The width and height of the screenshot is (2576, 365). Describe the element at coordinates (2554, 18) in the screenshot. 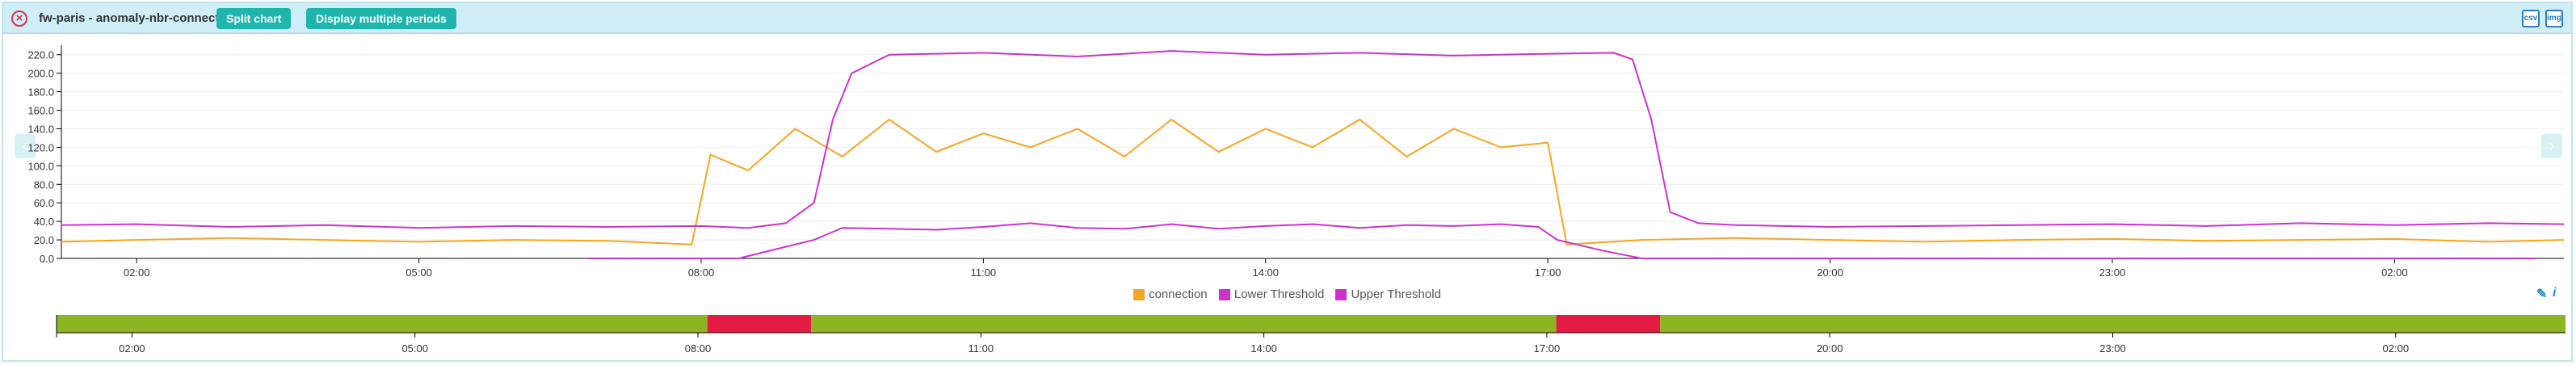

I see `export-image-icon: img` at that location.